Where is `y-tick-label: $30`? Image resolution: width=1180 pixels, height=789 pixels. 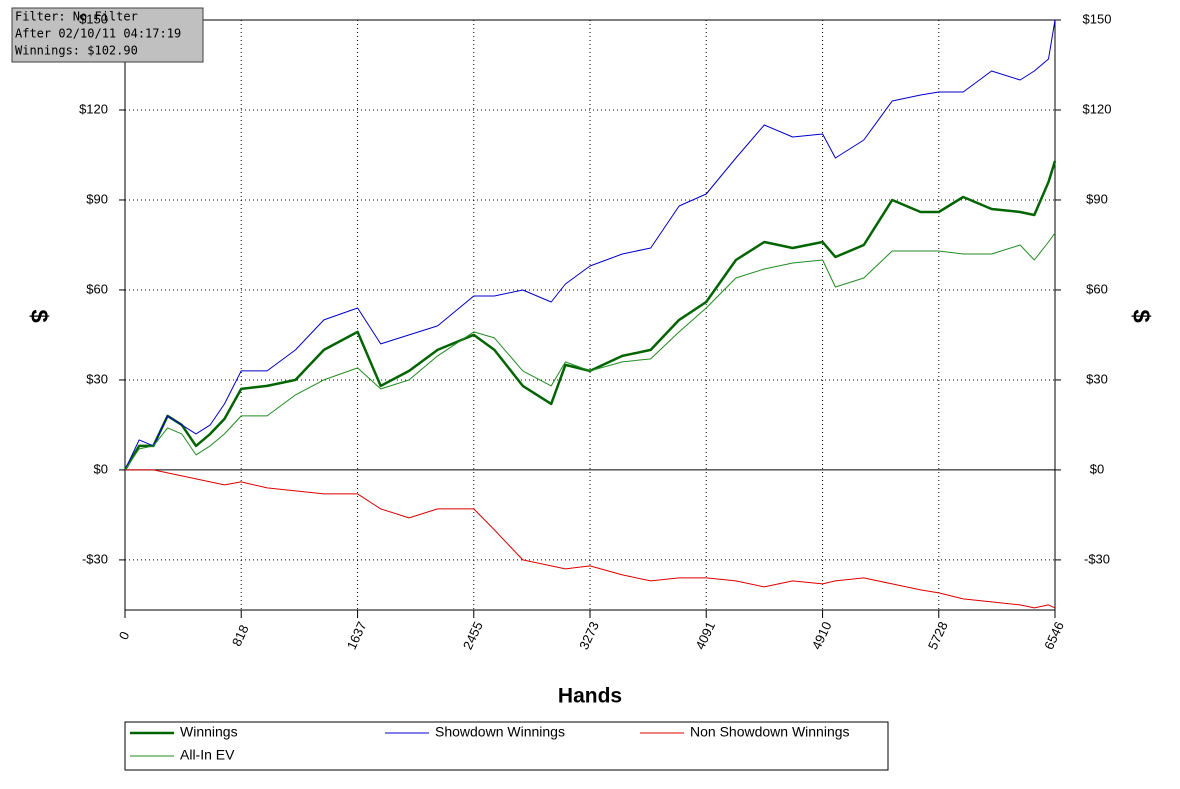 y-tick-label: $30 is located at coordinates (97, 378).